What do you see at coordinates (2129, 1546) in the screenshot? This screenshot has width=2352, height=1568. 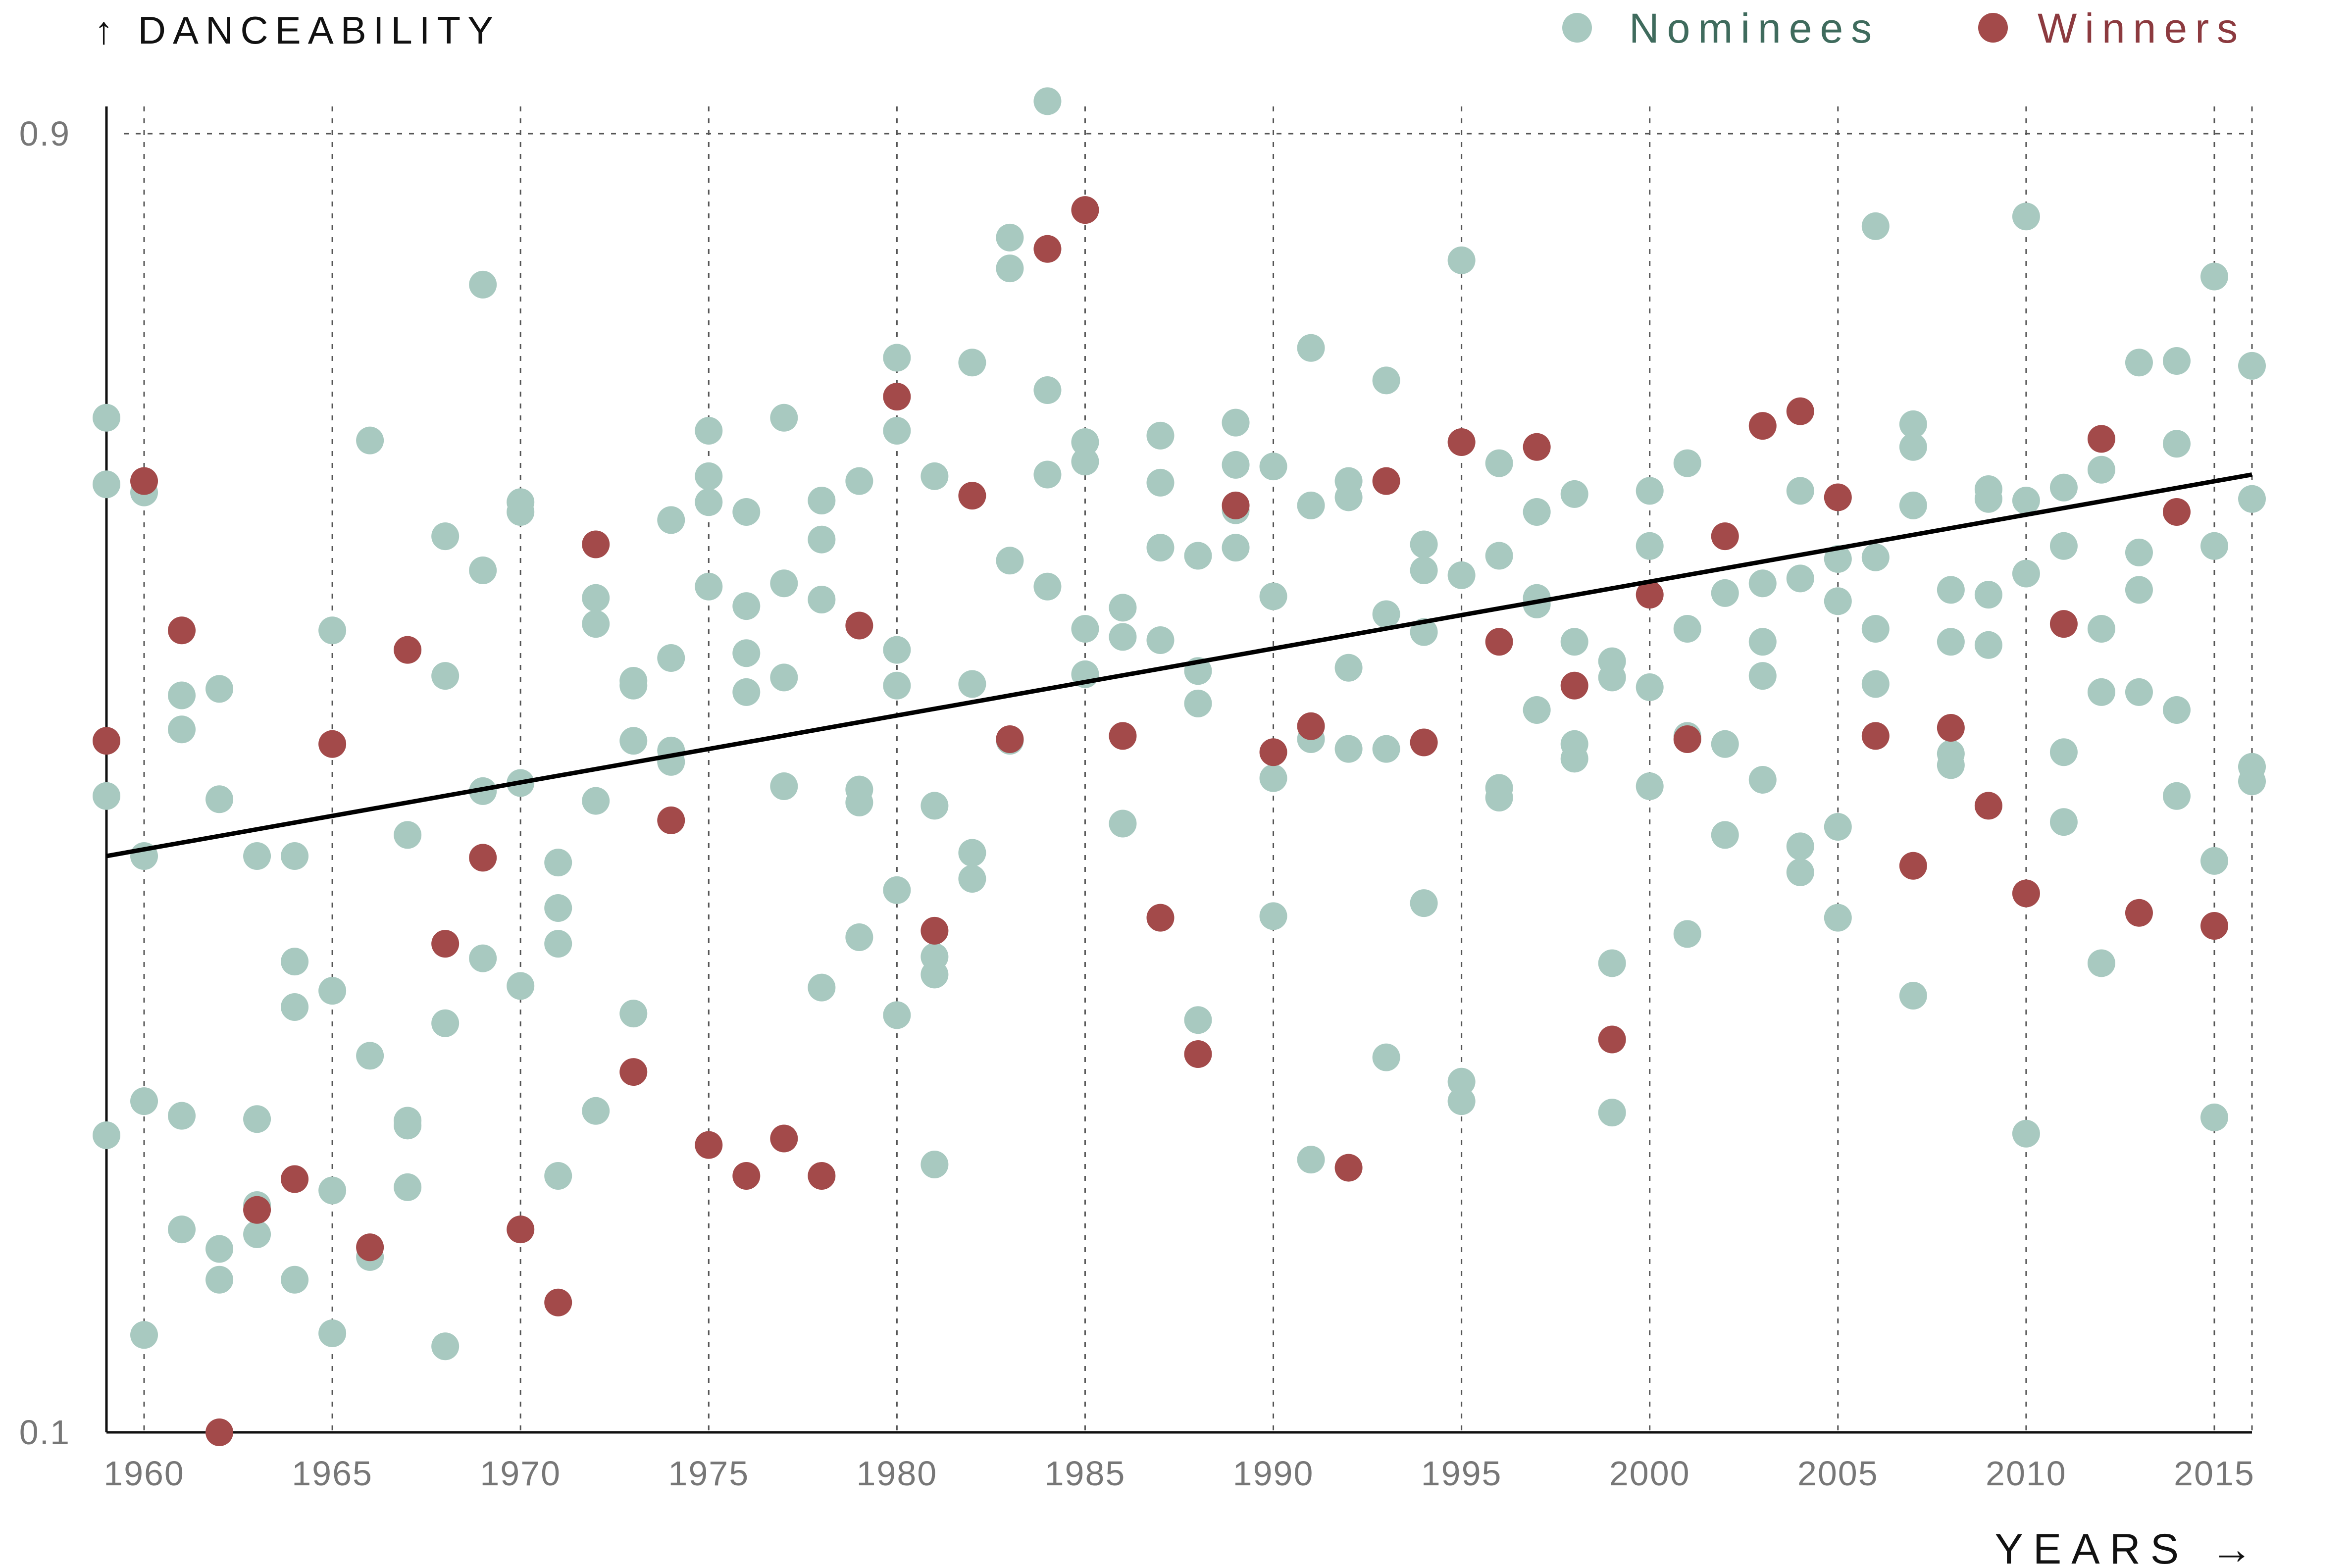 I see `x-axis-label: YEARS →` at bounding box center [2129, 1546].